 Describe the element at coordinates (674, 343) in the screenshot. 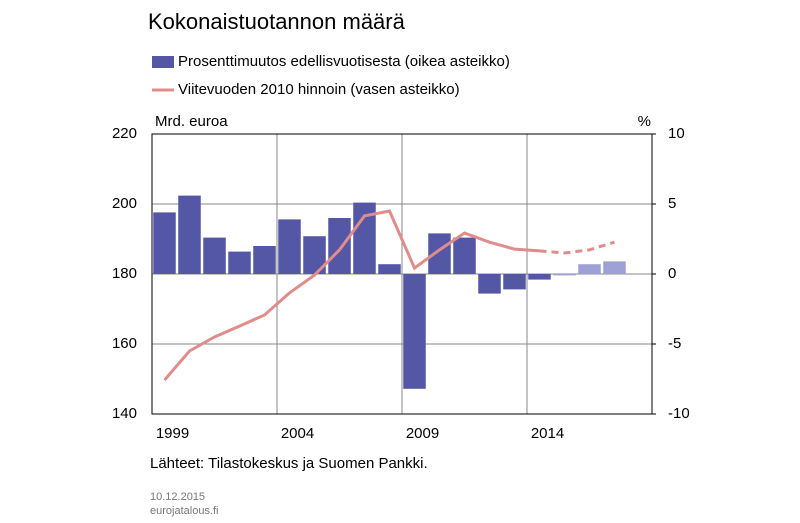

I see `y2-tick-label: -5` at that location.